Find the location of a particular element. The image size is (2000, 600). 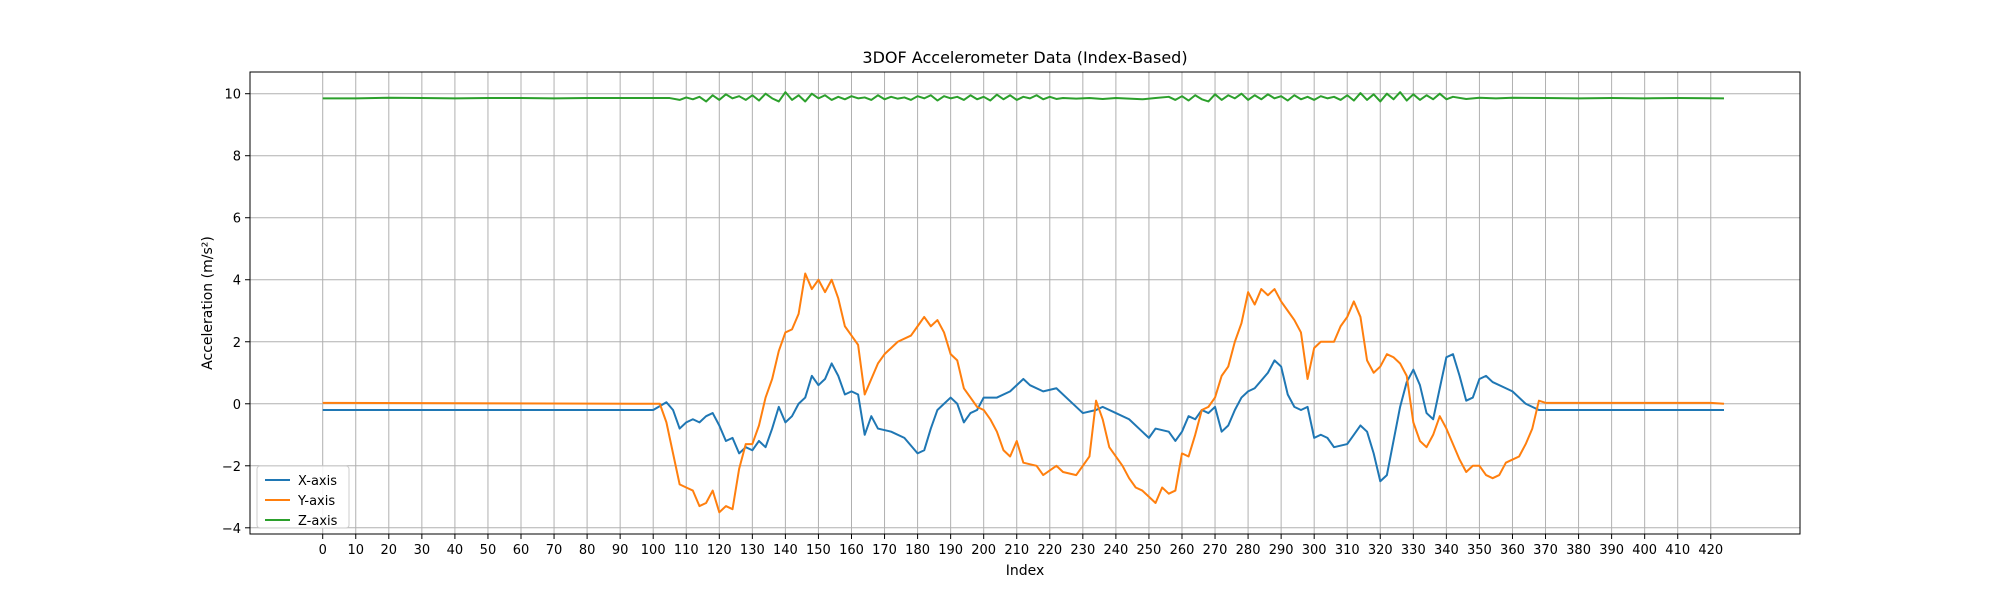

y-tick-label: 6 is located at coordinates (237, 219).